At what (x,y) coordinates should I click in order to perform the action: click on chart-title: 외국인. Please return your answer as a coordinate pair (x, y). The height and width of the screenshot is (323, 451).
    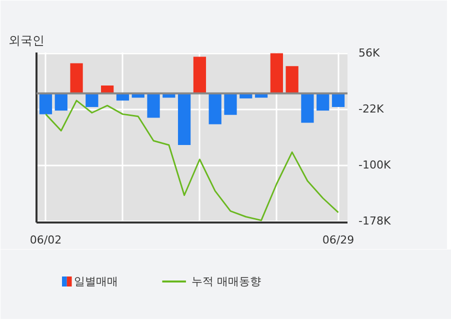
    Looking at the image, I should click on (26, 41).